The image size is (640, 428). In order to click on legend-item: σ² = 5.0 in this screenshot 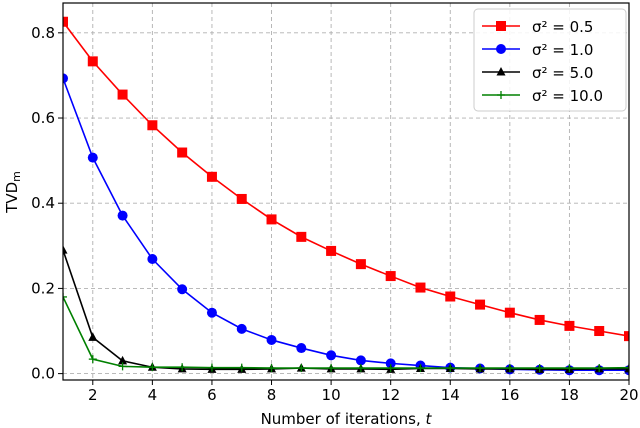, I will do `click(537, 73)`.